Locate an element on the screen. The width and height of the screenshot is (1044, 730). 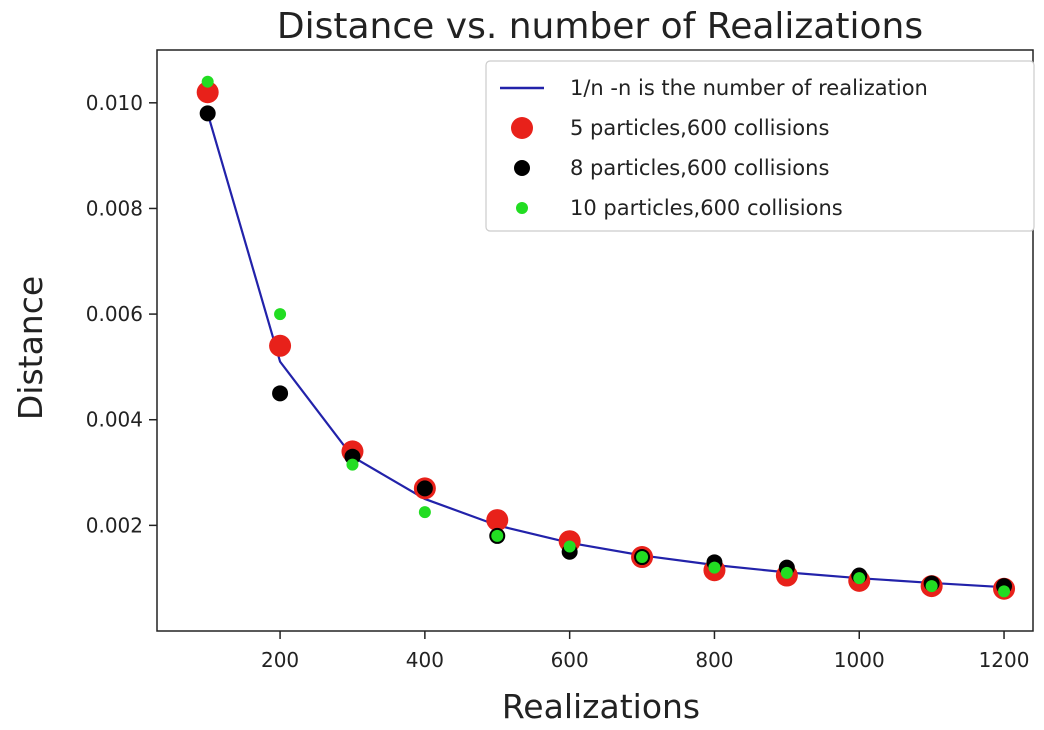
x-axis-label: Realizations is located at coordinates (601, 706).